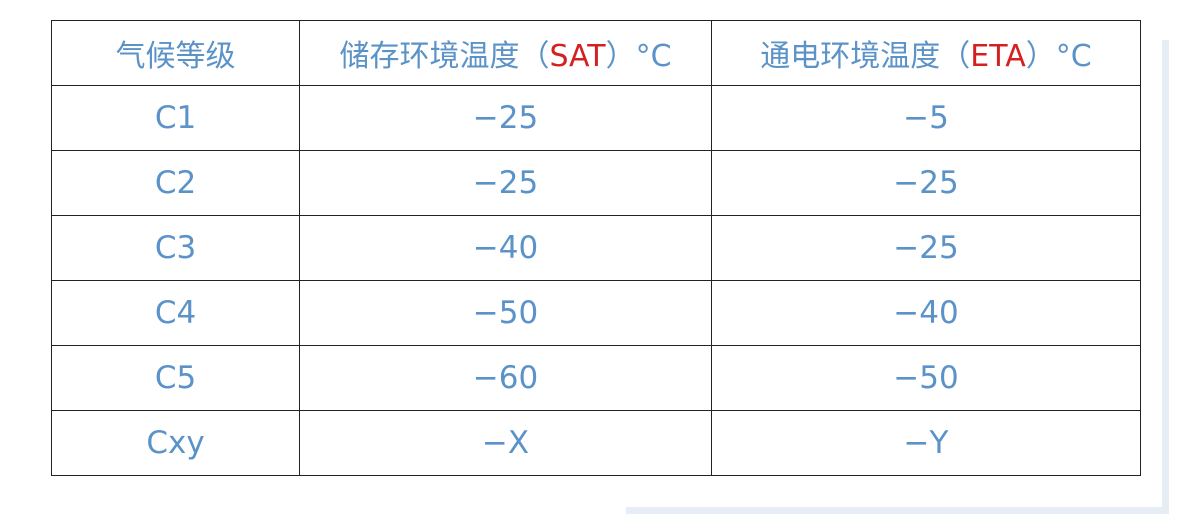 The height and width of the screenshot is (515, 1186). Describe the element at coordinates (998, 56) in the screenshot. I see `header-code-eta: ETA` at that location.